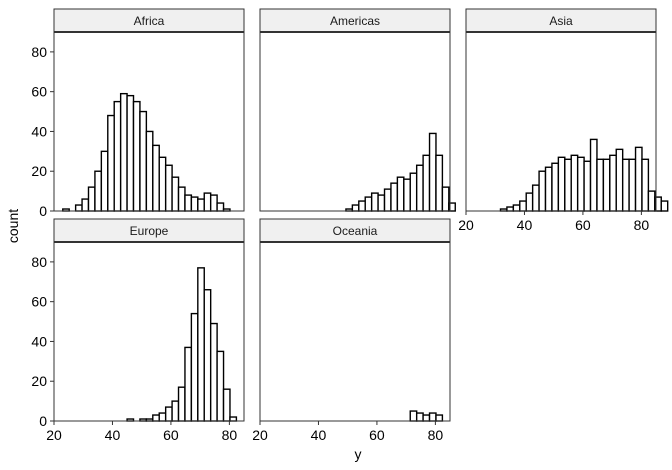 The image size is (672, 470). What do you see at coordinates (377, 435) in the screenshot?
I see `x-tick-label: 60` at bounding box center [377, 435].